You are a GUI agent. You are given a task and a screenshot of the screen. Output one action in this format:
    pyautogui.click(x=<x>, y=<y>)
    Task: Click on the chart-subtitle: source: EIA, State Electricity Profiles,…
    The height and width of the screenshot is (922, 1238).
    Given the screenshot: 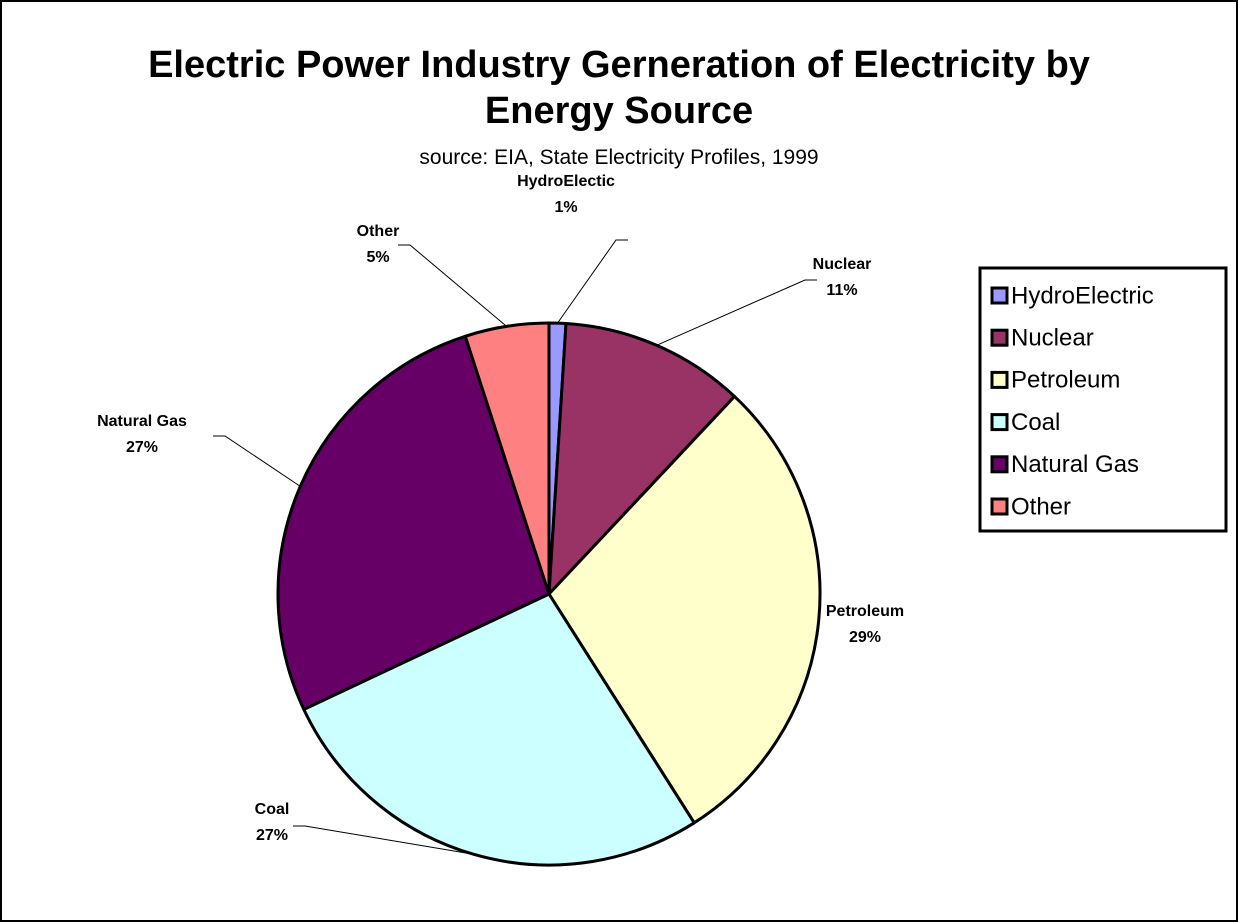 What is the action you would take?
    pyautogui.click(x=619, y=157)
    